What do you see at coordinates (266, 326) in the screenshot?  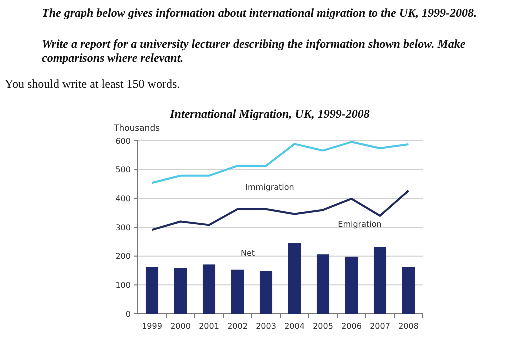 I see `x-tick-label: 2003` at bounding box center [266, 326].